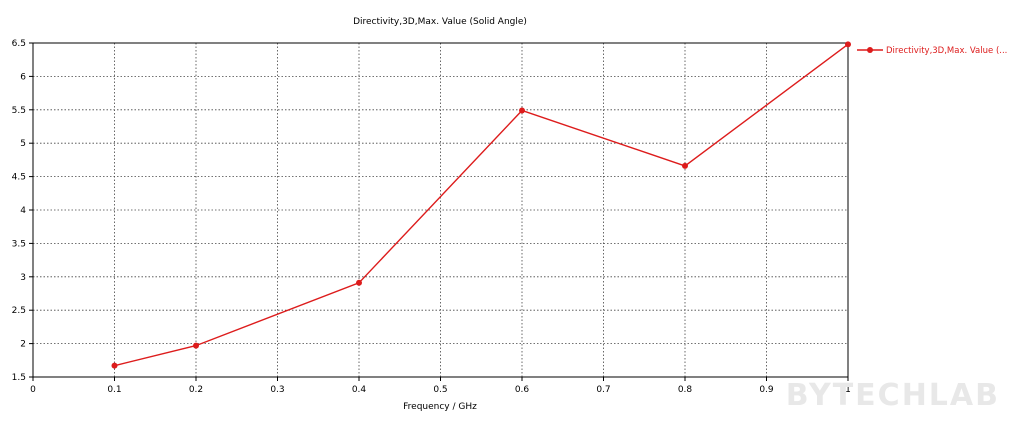 The height and width of the screenshot is (421, 1024). Describe the element at coordinates (892, 395) in the screenshot. I see `watermark: BYTECHLAB` at that location.